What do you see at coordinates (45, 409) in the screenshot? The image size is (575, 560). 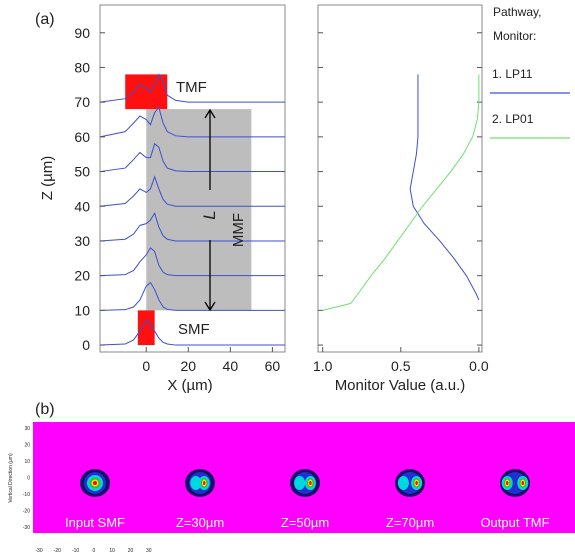 I see `panel-label: (b)` at bounding box center [45, 409].